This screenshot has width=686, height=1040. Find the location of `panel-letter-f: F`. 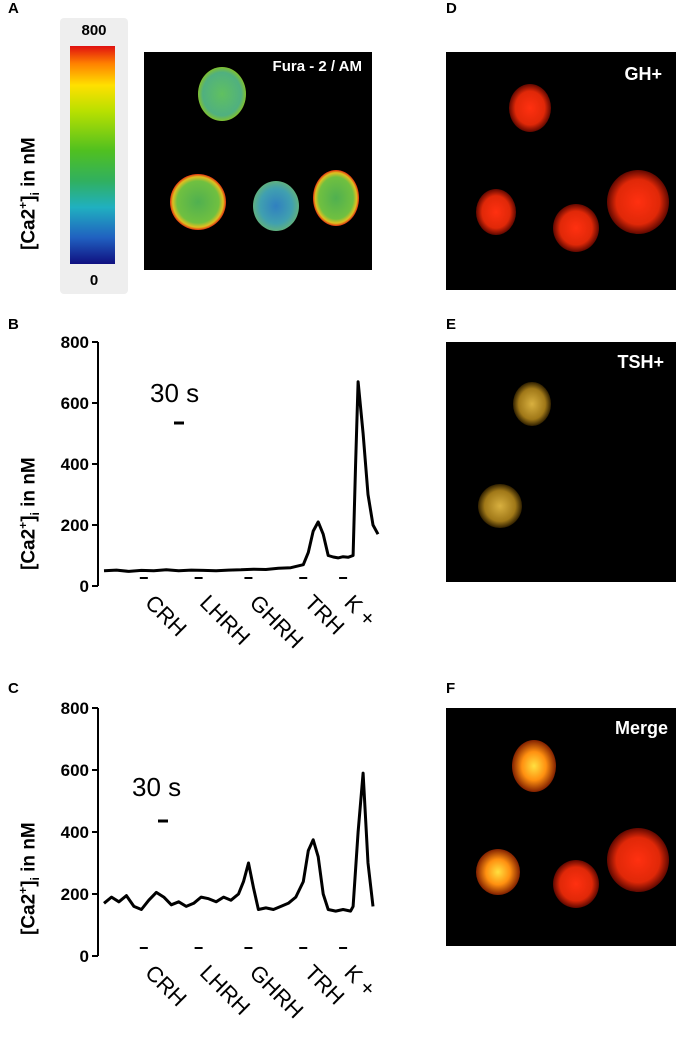

panel-letter-f: F is located at coordinates (451, 688).